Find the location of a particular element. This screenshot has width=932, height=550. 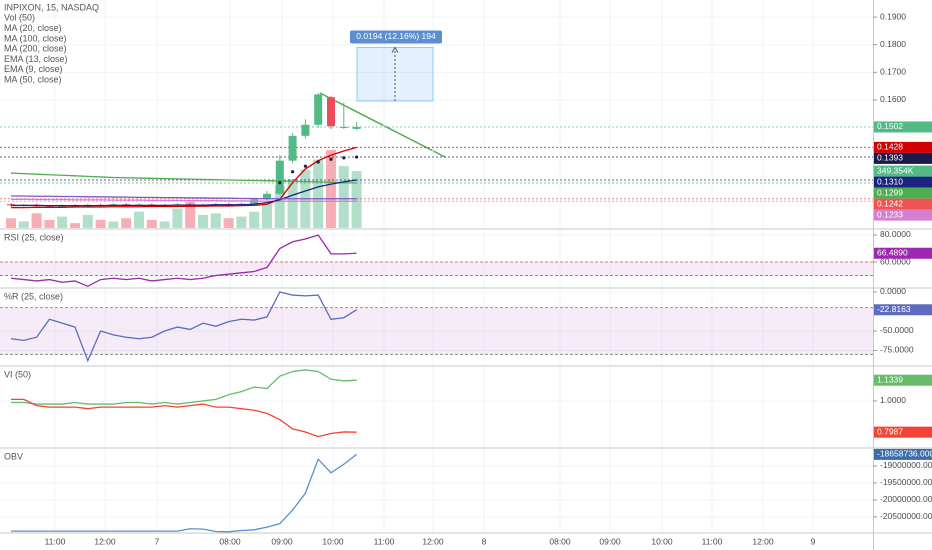

pane-title: %R (25, close) is located at coordinates (33, 296).